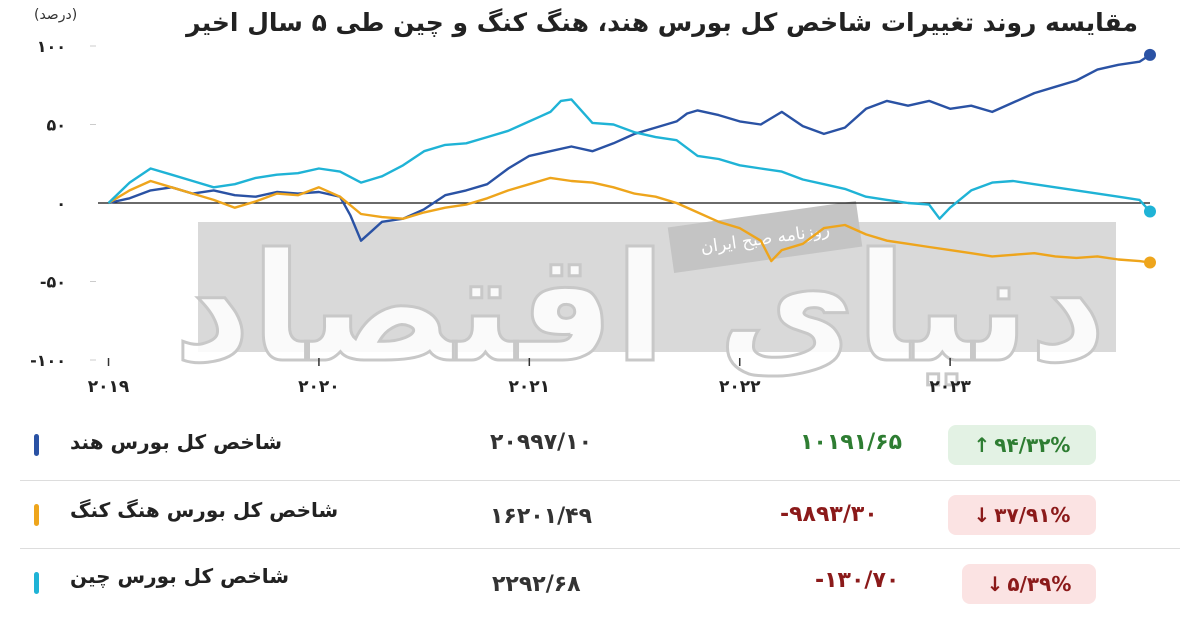 The height and width of the screenshot is (626, 1200). Describe the element at coordinates (530, 387) in the screenshot. I see `x-tick-label: ۲۰۲۱` at that location.